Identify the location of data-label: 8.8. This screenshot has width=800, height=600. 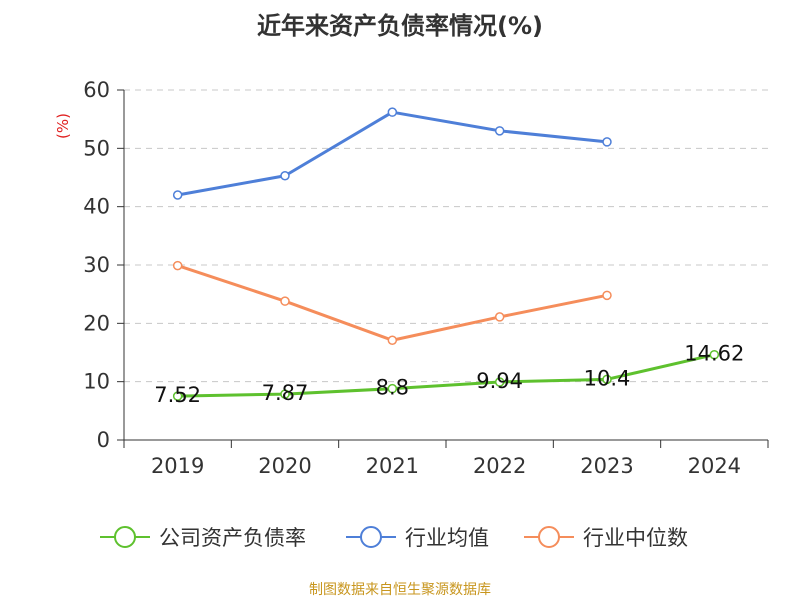
(392, 388).